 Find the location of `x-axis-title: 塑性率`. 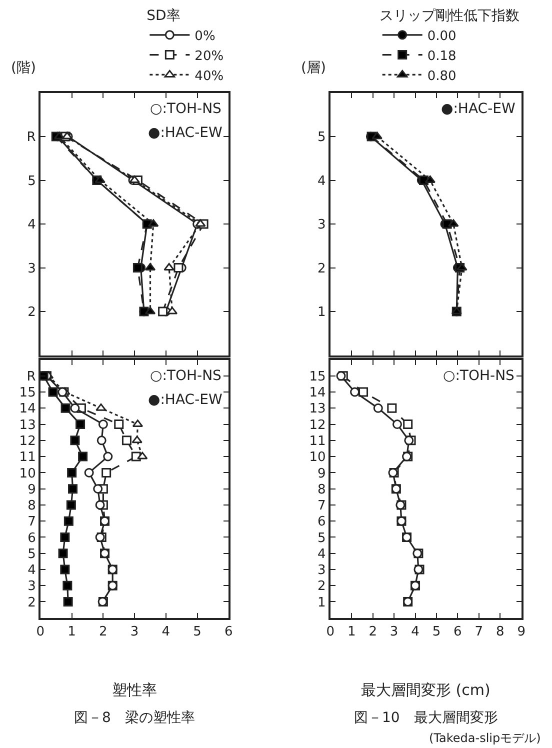

x-axis-title: 塑性率 is located at coordinates (134, 690).